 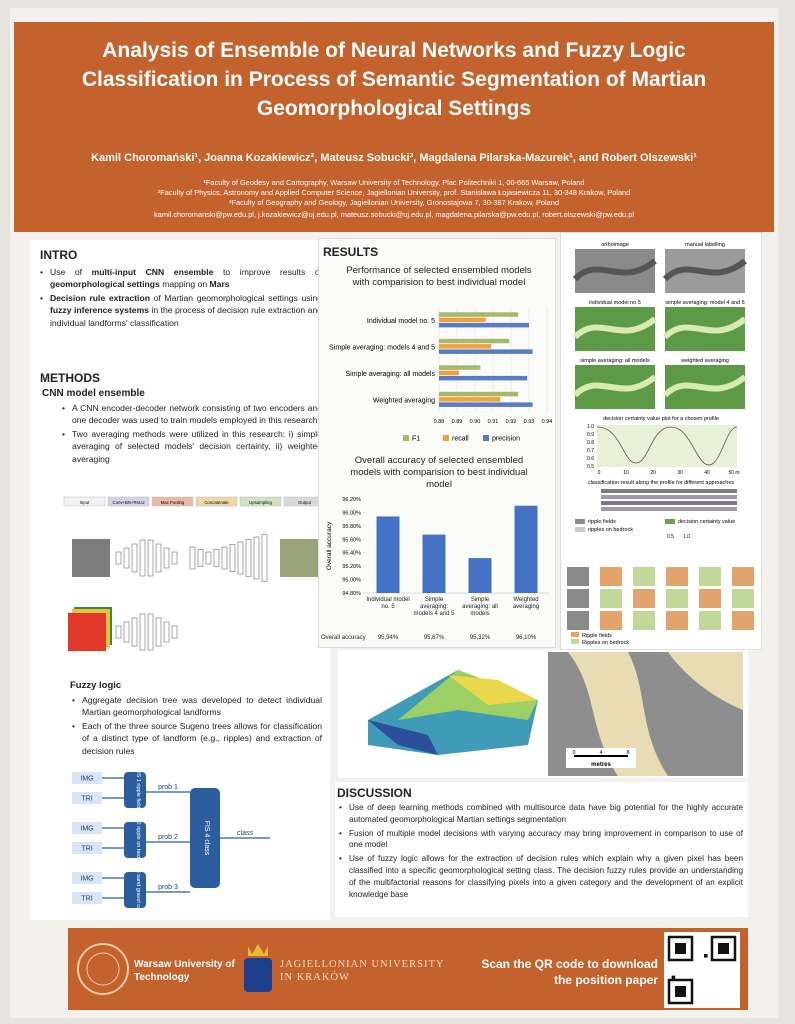 What do you see at coordinates (138, 790) in the screenshot?
I see `fis-label: FIS 1 ripple fields` at bounding box center [138, 790].